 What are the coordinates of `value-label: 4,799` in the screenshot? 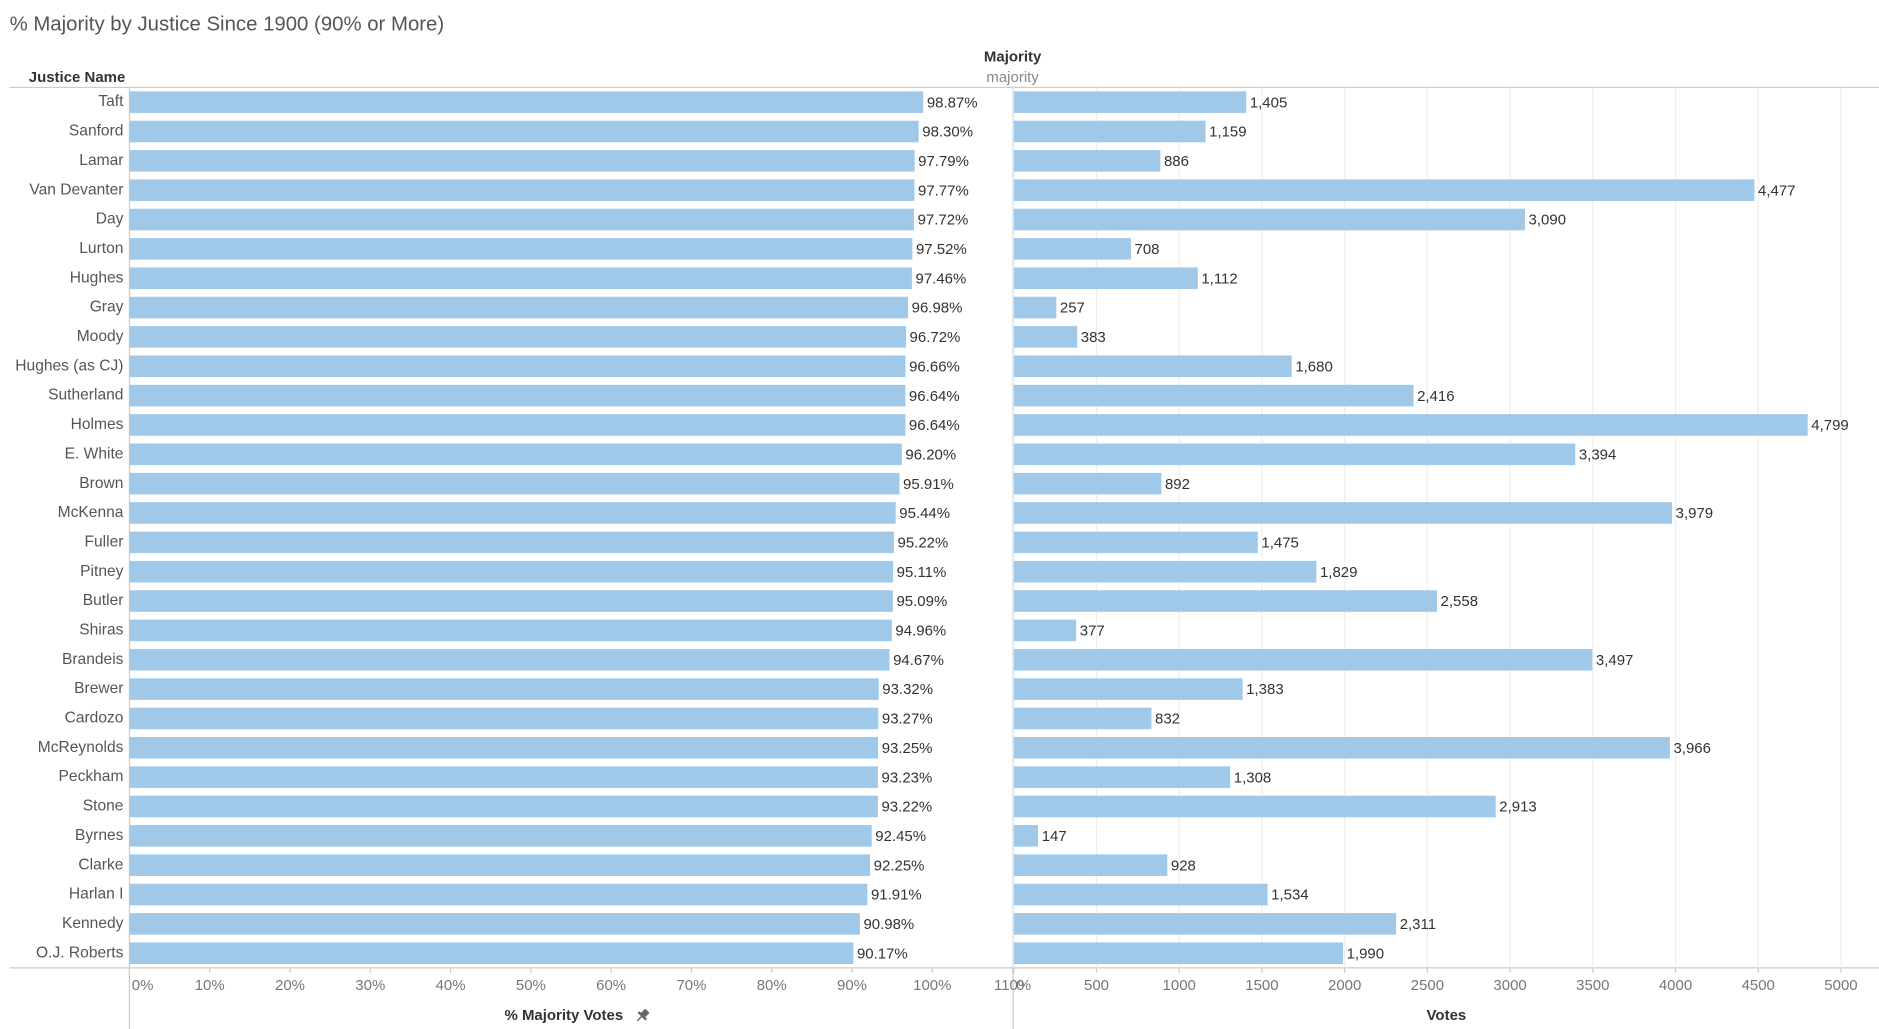 It's located at (1829, 425).